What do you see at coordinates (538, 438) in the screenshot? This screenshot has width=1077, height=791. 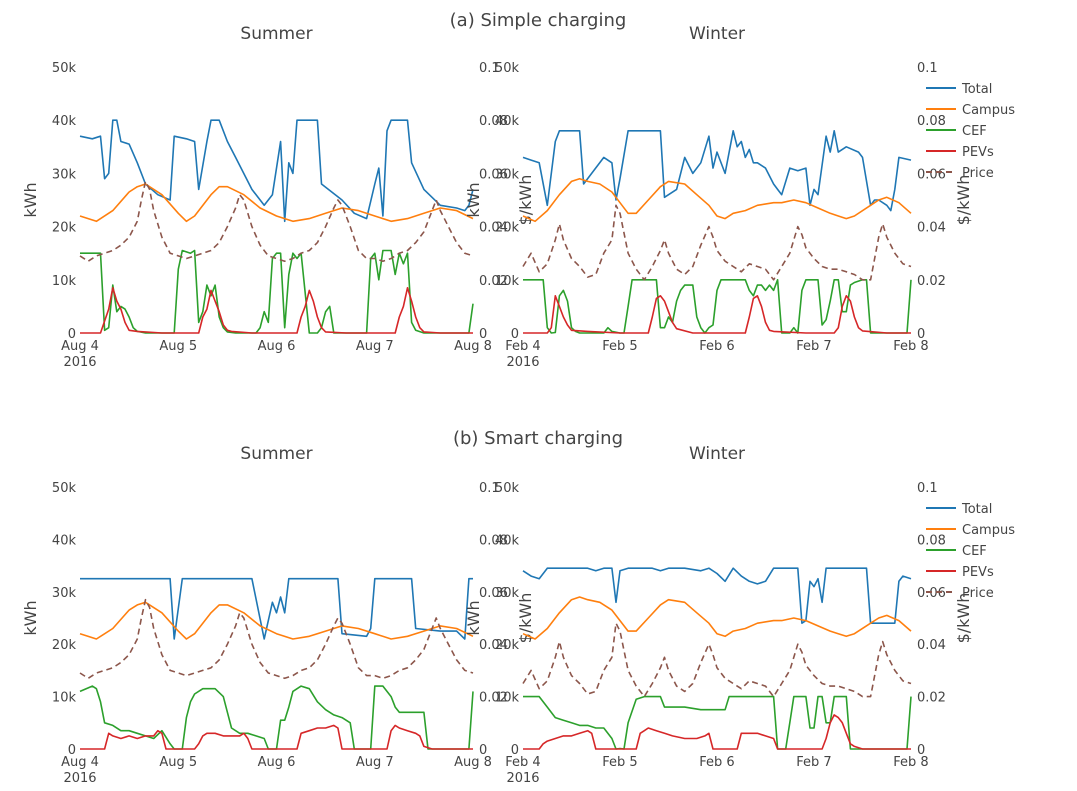 I see `panel-title-b: (b) Smart charging` at bounding box center [538, 438].